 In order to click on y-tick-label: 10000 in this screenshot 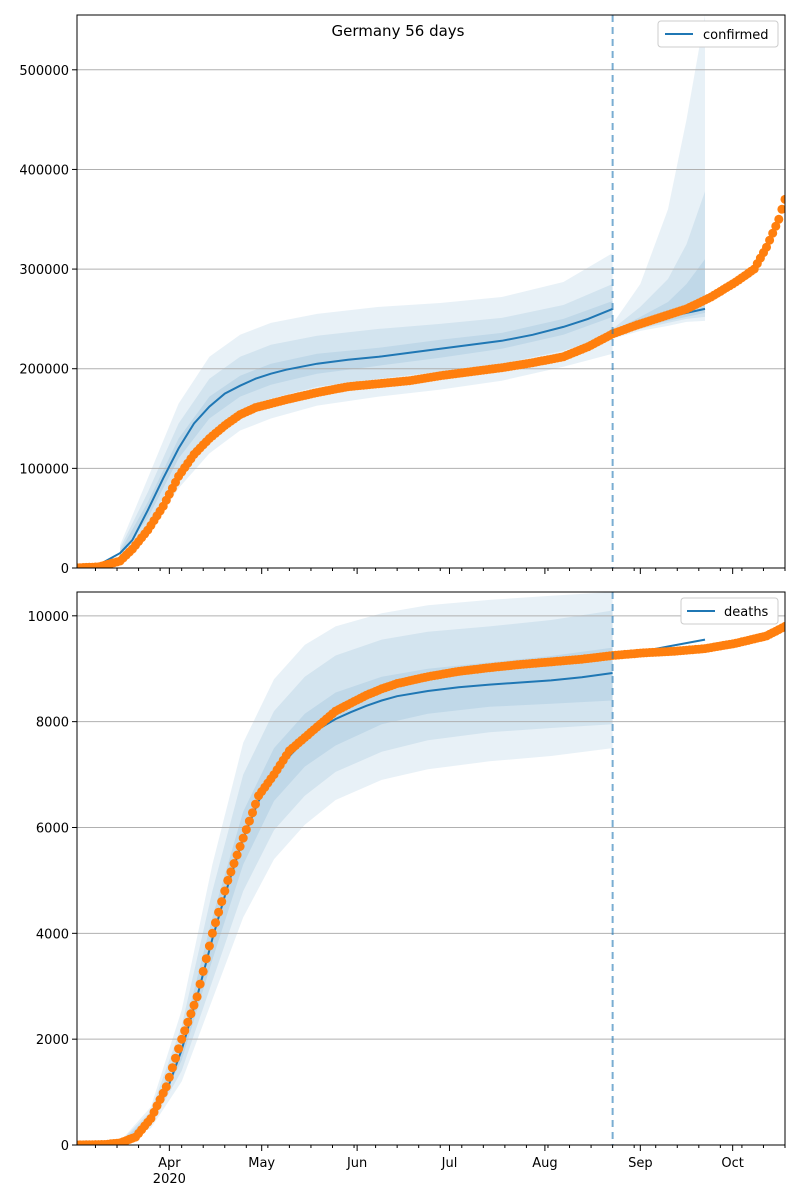, I will do `click(48, 617)`.